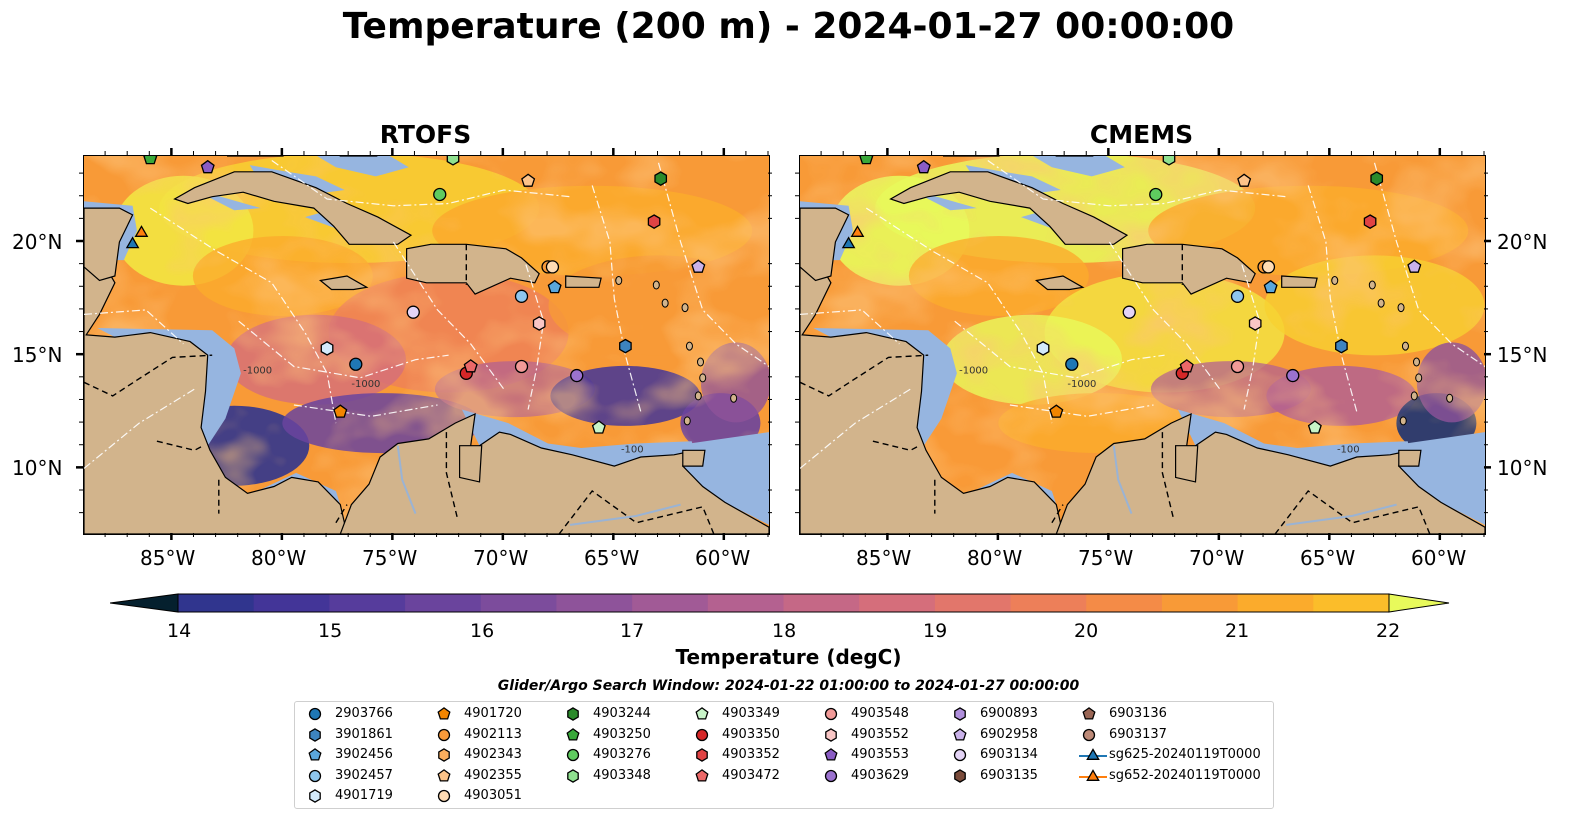 Image resolution: width=1577 pixels, height=826 pixels. What do you see at coordinates (1189, 269) in the screenshot?
I see `land-hispaniola` at bounding box center [1189, 269].